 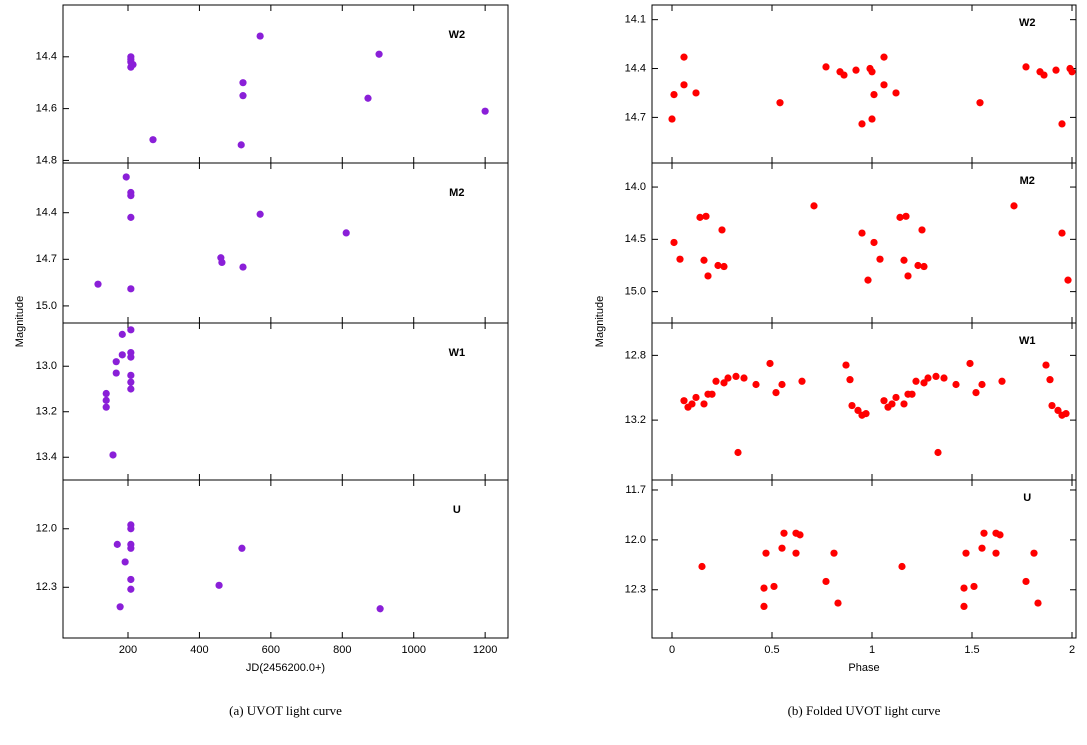 What do you see at coordinates (199, 650) in the screenshot?
I see `x-tick-label: 400` at bounding box center [199, 650].